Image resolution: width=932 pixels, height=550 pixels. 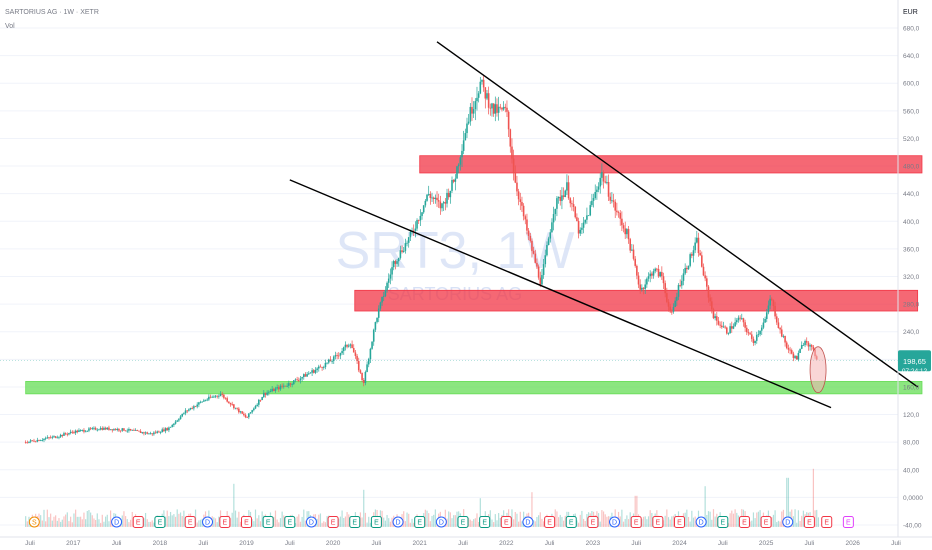 I want to click on price-tick-label: 120,0, so click(x=911, y=415).